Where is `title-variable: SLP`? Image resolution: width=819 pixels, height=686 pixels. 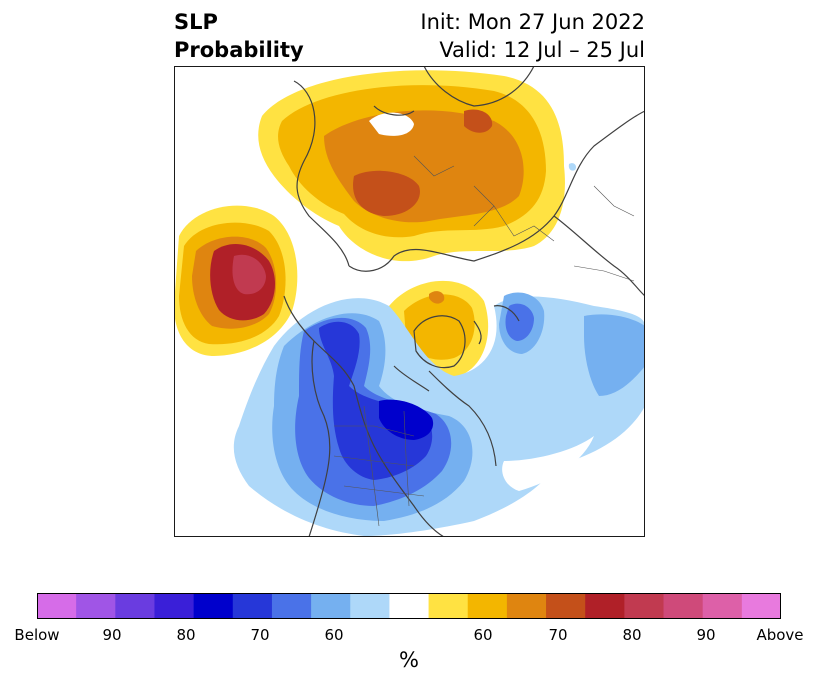 title-variable: SLP is located at coordinates (196, 22).